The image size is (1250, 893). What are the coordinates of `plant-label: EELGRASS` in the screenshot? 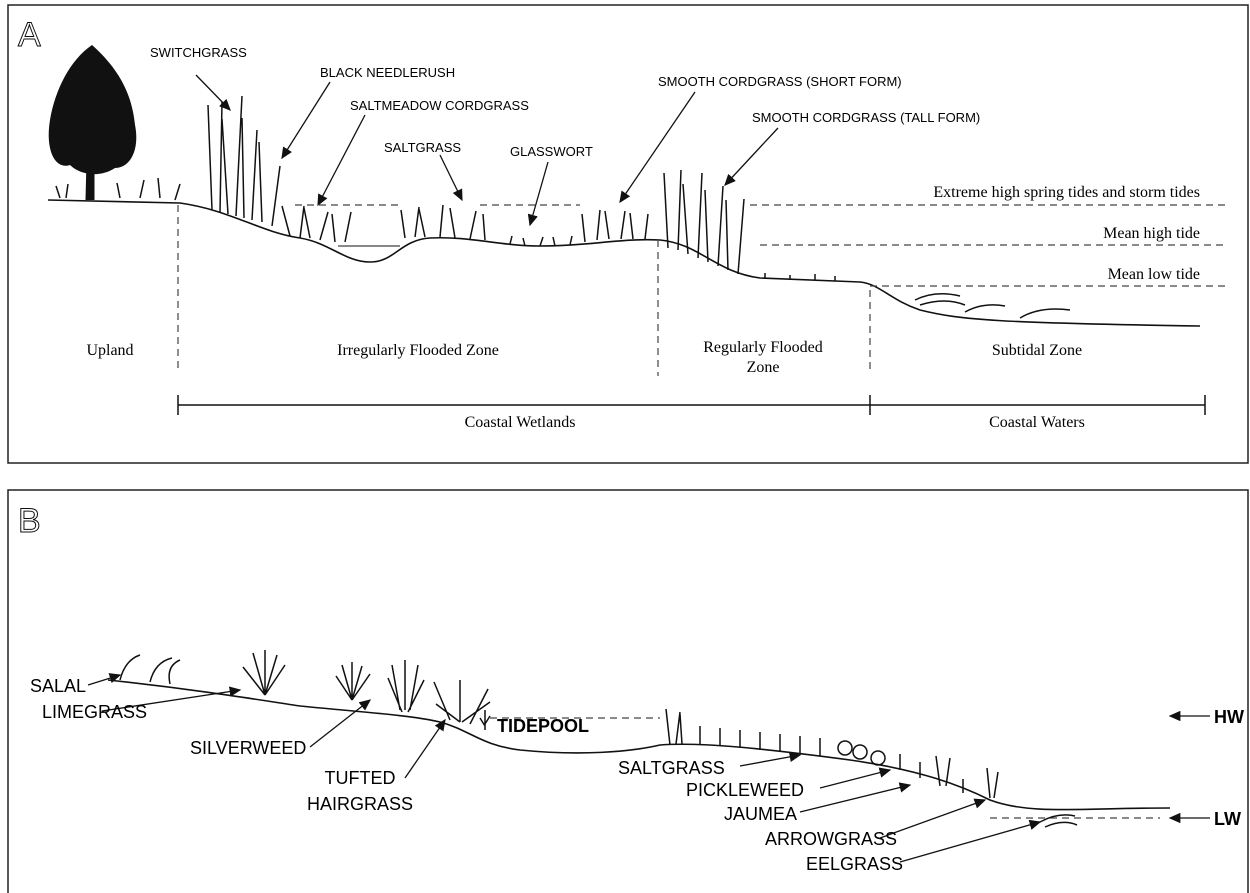 It's located at (854, 864).